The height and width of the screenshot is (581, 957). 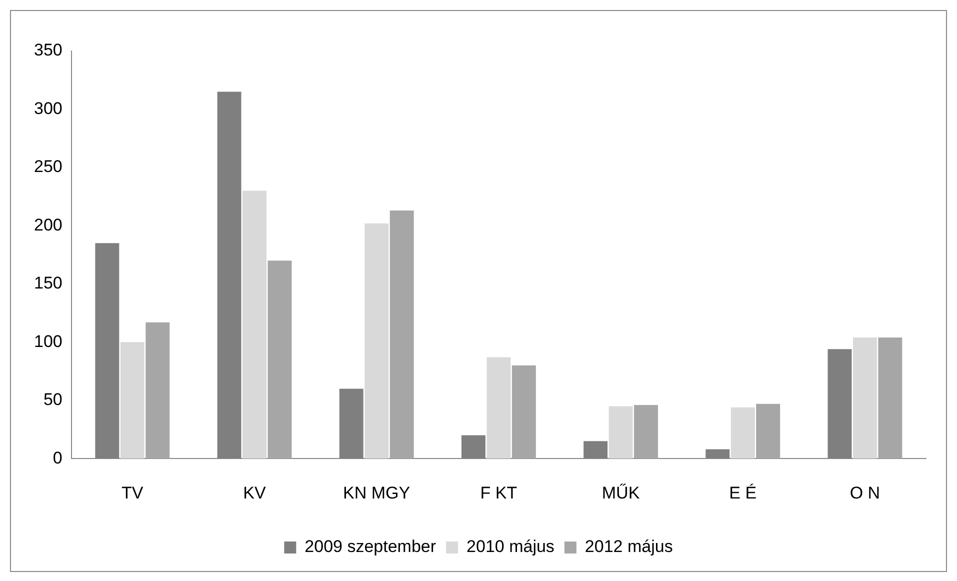 I want to click on x-tick-label: E É, so click(x=743, y=492).